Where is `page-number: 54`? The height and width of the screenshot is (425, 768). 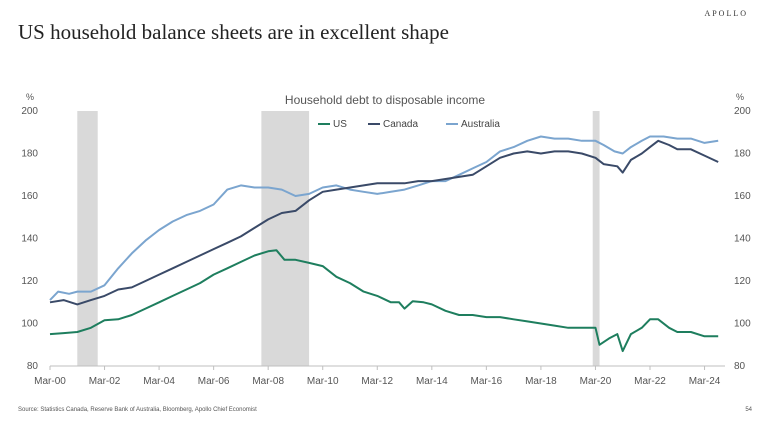
page-number: 54 is located at coordinates (748, 410).